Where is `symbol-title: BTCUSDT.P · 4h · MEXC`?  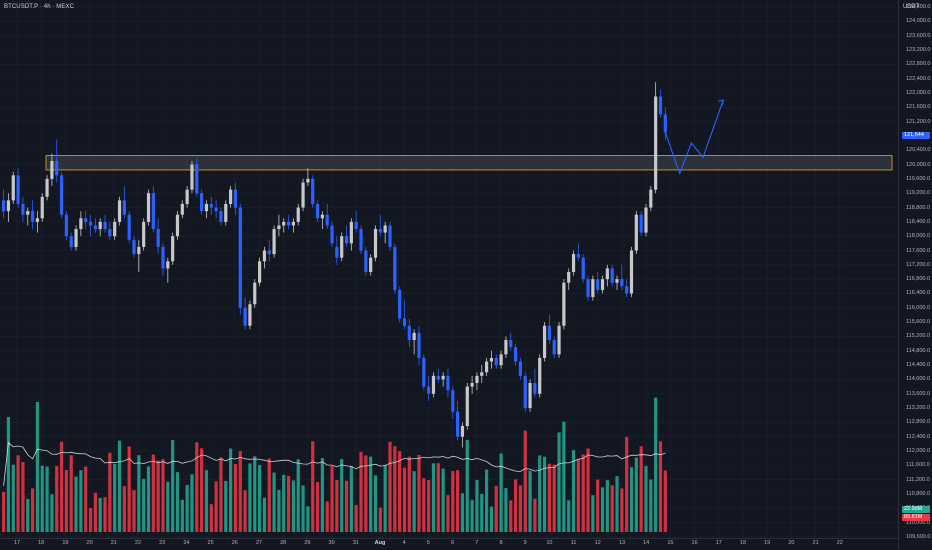
symbol-title: BTCUSDT.P · 4h · MEXC is located at coordinates (39, 7).